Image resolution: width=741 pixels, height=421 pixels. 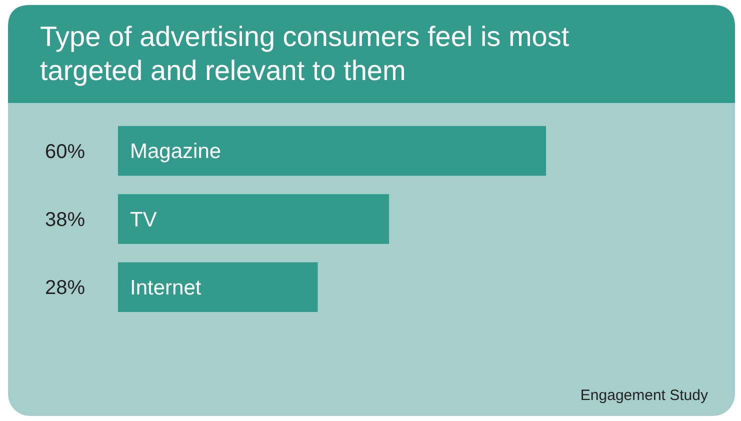 I want to click on y-tick-label: Magazine, so click(x=176, y=152).